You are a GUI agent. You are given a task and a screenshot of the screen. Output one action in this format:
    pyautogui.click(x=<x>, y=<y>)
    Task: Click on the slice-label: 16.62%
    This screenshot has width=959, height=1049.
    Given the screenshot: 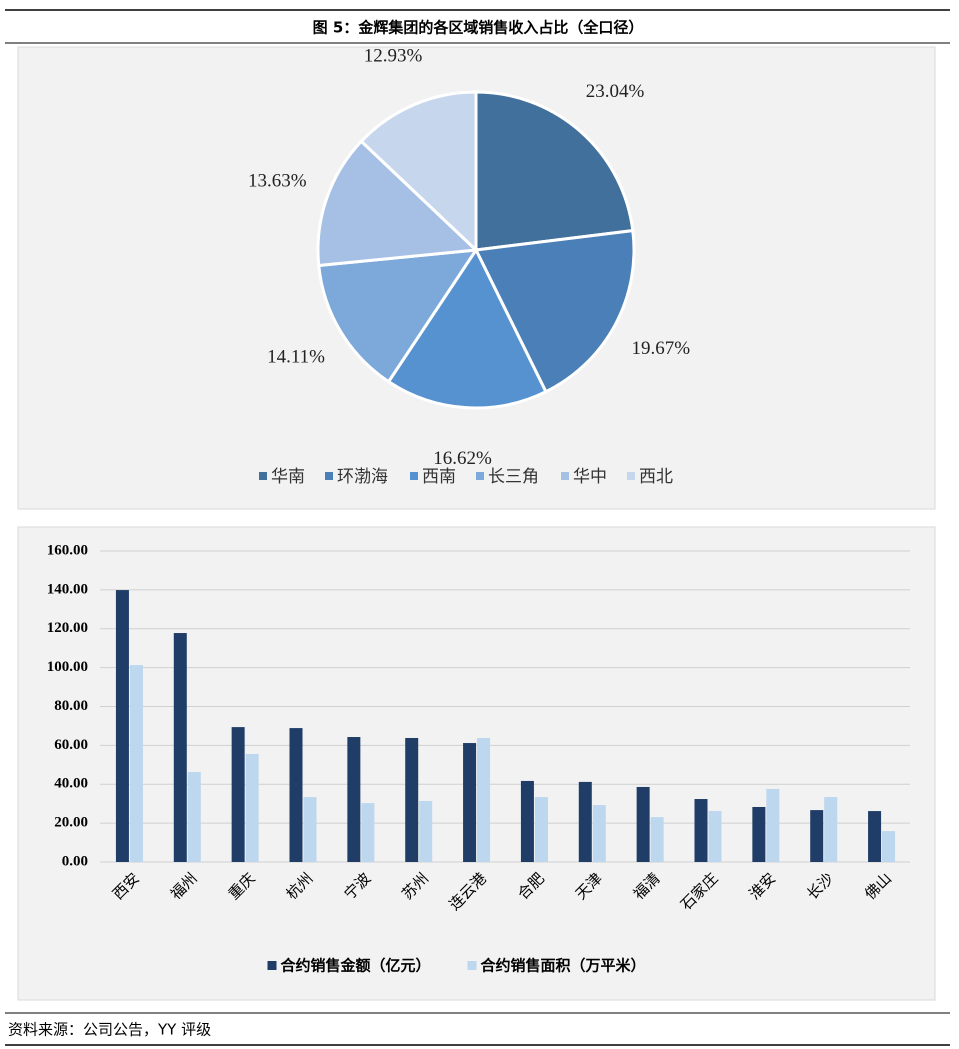 What is the action you would take?
    pyautogui.click(x=462, y=458)
    